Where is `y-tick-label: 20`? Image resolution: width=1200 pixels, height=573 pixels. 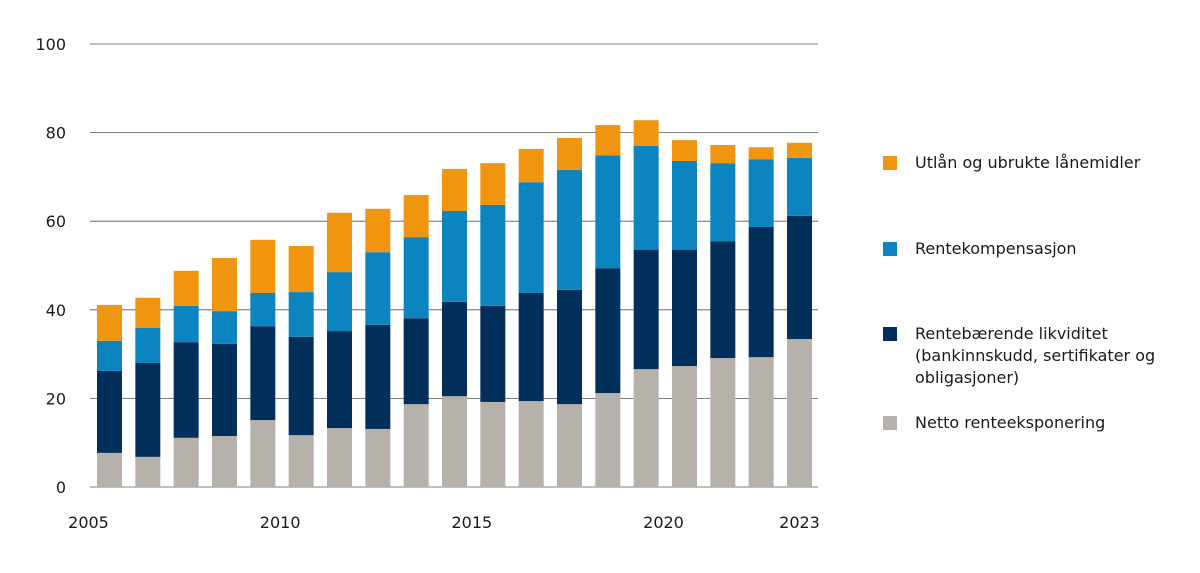
y-tick-label: 20 is located at coordinates (56, 398).